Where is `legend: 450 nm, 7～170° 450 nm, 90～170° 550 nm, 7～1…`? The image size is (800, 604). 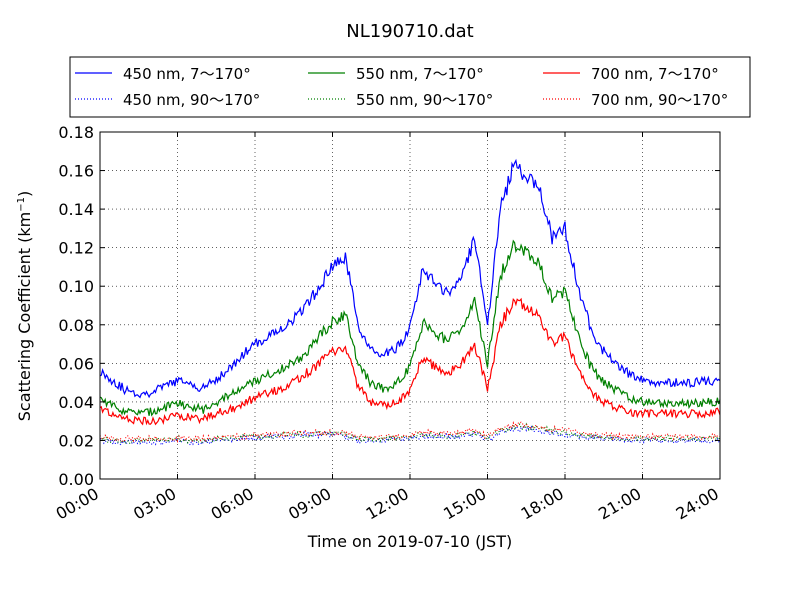 legend: 450 nm, 7～170° 450 nm, 90～170° 550 nm, 7～1… is located at coordinates (410, 87).